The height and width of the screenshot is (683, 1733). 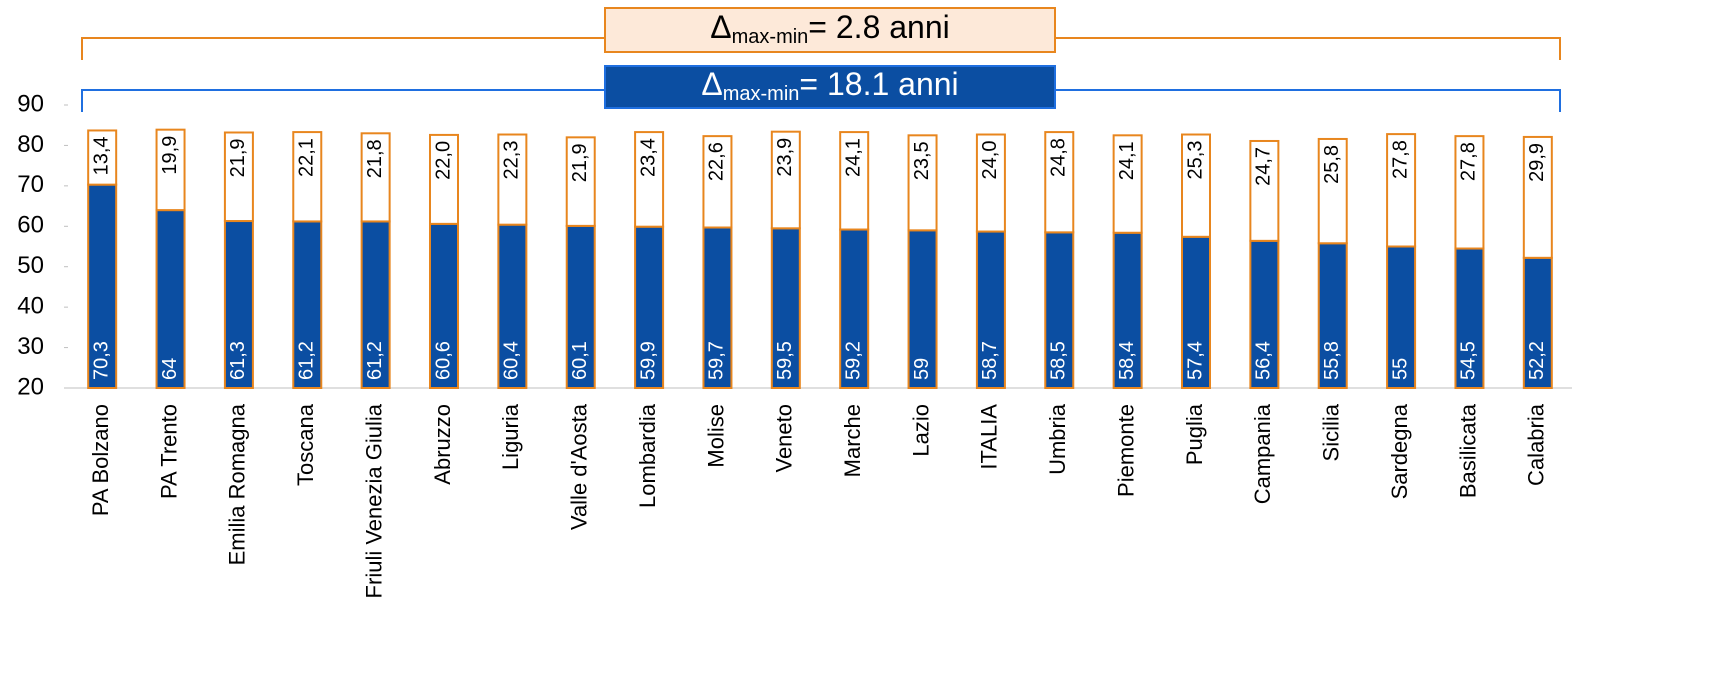 What do you see at coordinates (784, 438) in the screenshot?
I see `x-tick-label: Veneto` at bounding box center [784, 438].